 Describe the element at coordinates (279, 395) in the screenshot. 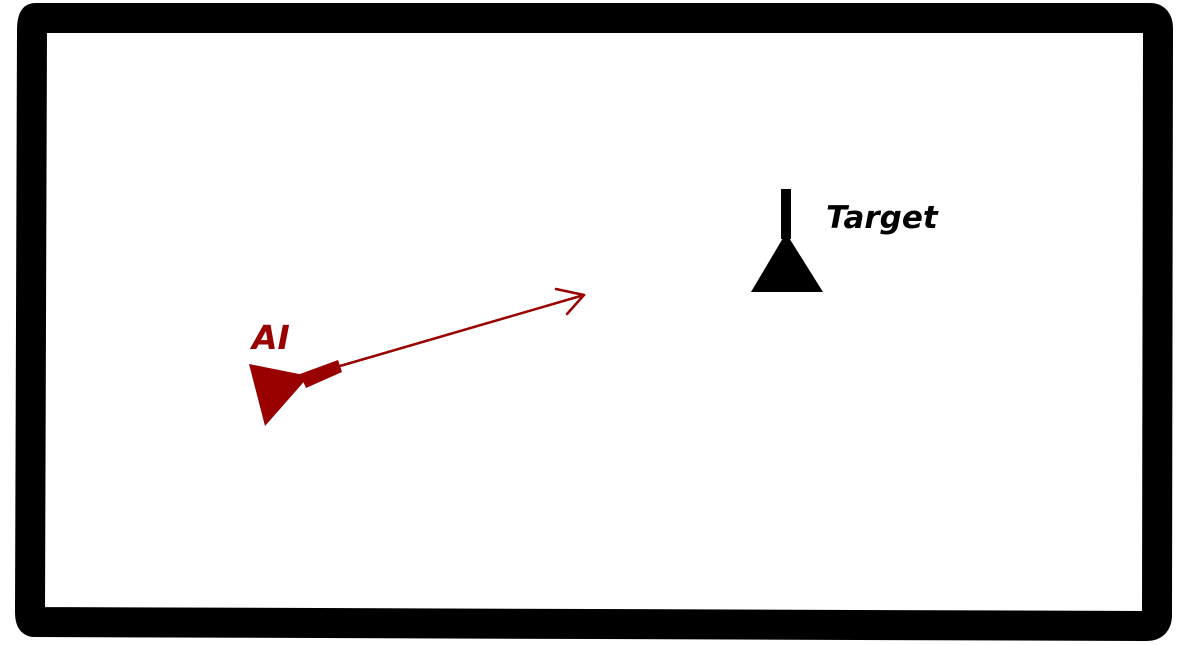

I see `ai-turret-body` at that location.